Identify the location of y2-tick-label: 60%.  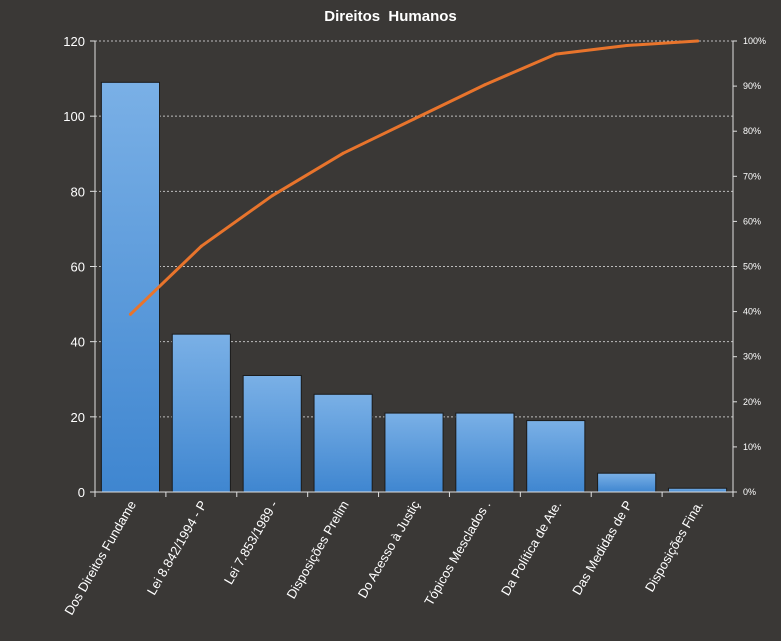
(752, 221).